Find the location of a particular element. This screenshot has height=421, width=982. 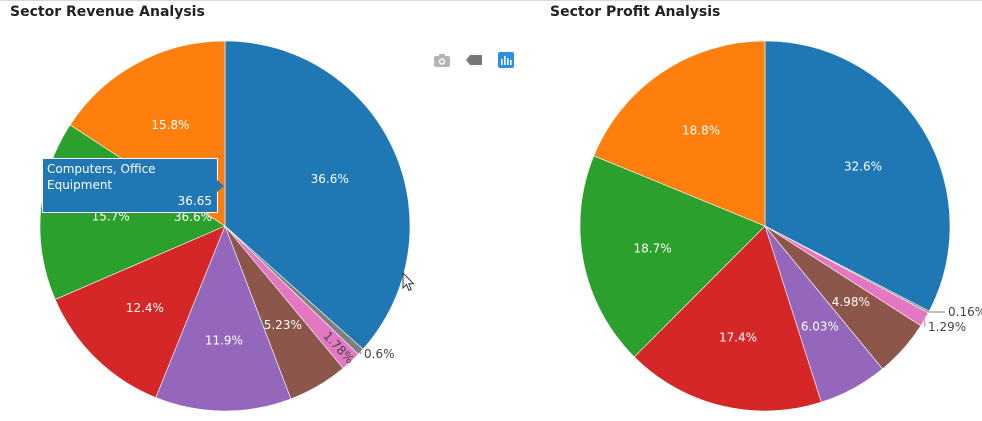

hover-tooltip: Computers, Office Equipment 36.65 36.6% is located at coordinates (130, 191).